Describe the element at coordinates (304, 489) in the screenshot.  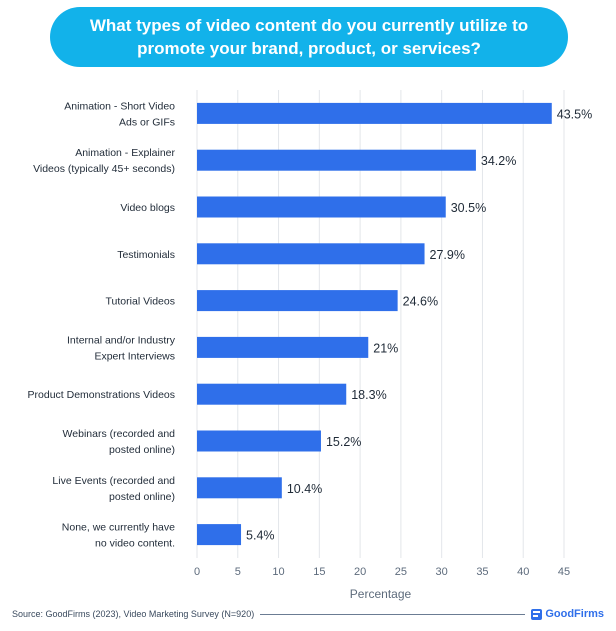
I see `value-label: 10.4%` at that location.